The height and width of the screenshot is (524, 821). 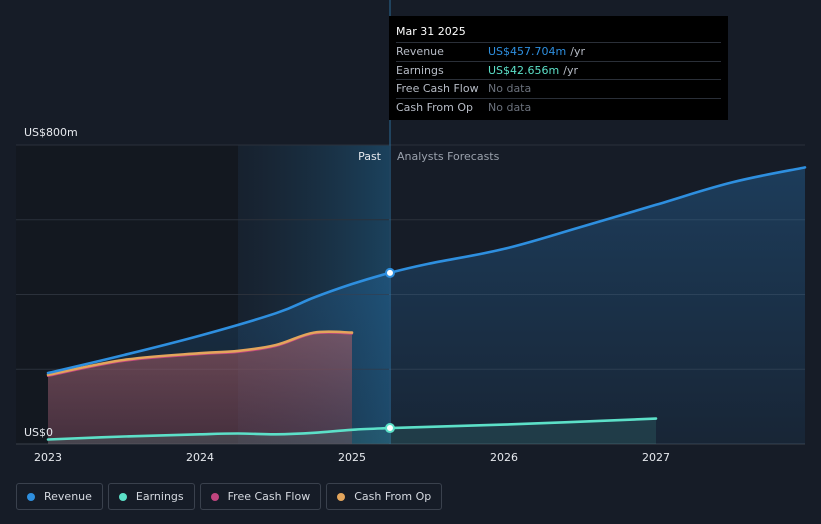 I want to click on tooltip-row-revenue: Revenue US$457.704m /yr, so click(x=558, y=51).